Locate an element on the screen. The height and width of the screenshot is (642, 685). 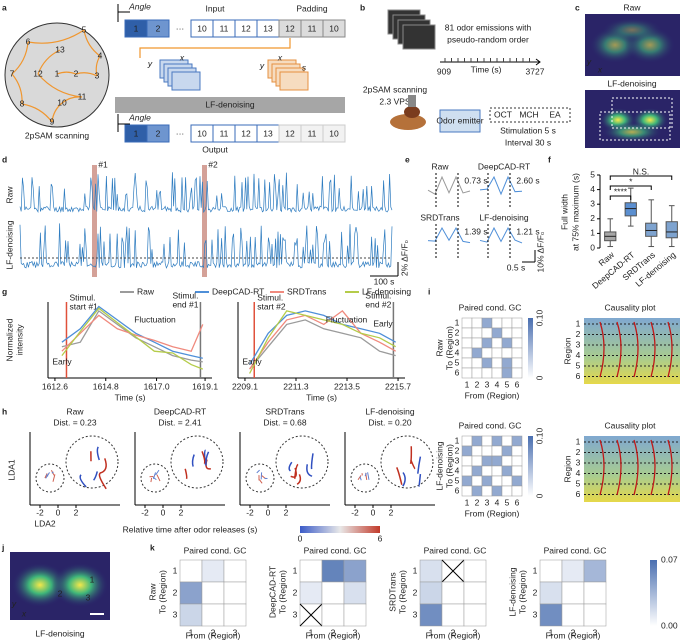
event-band is located at coordinates (94, 221).